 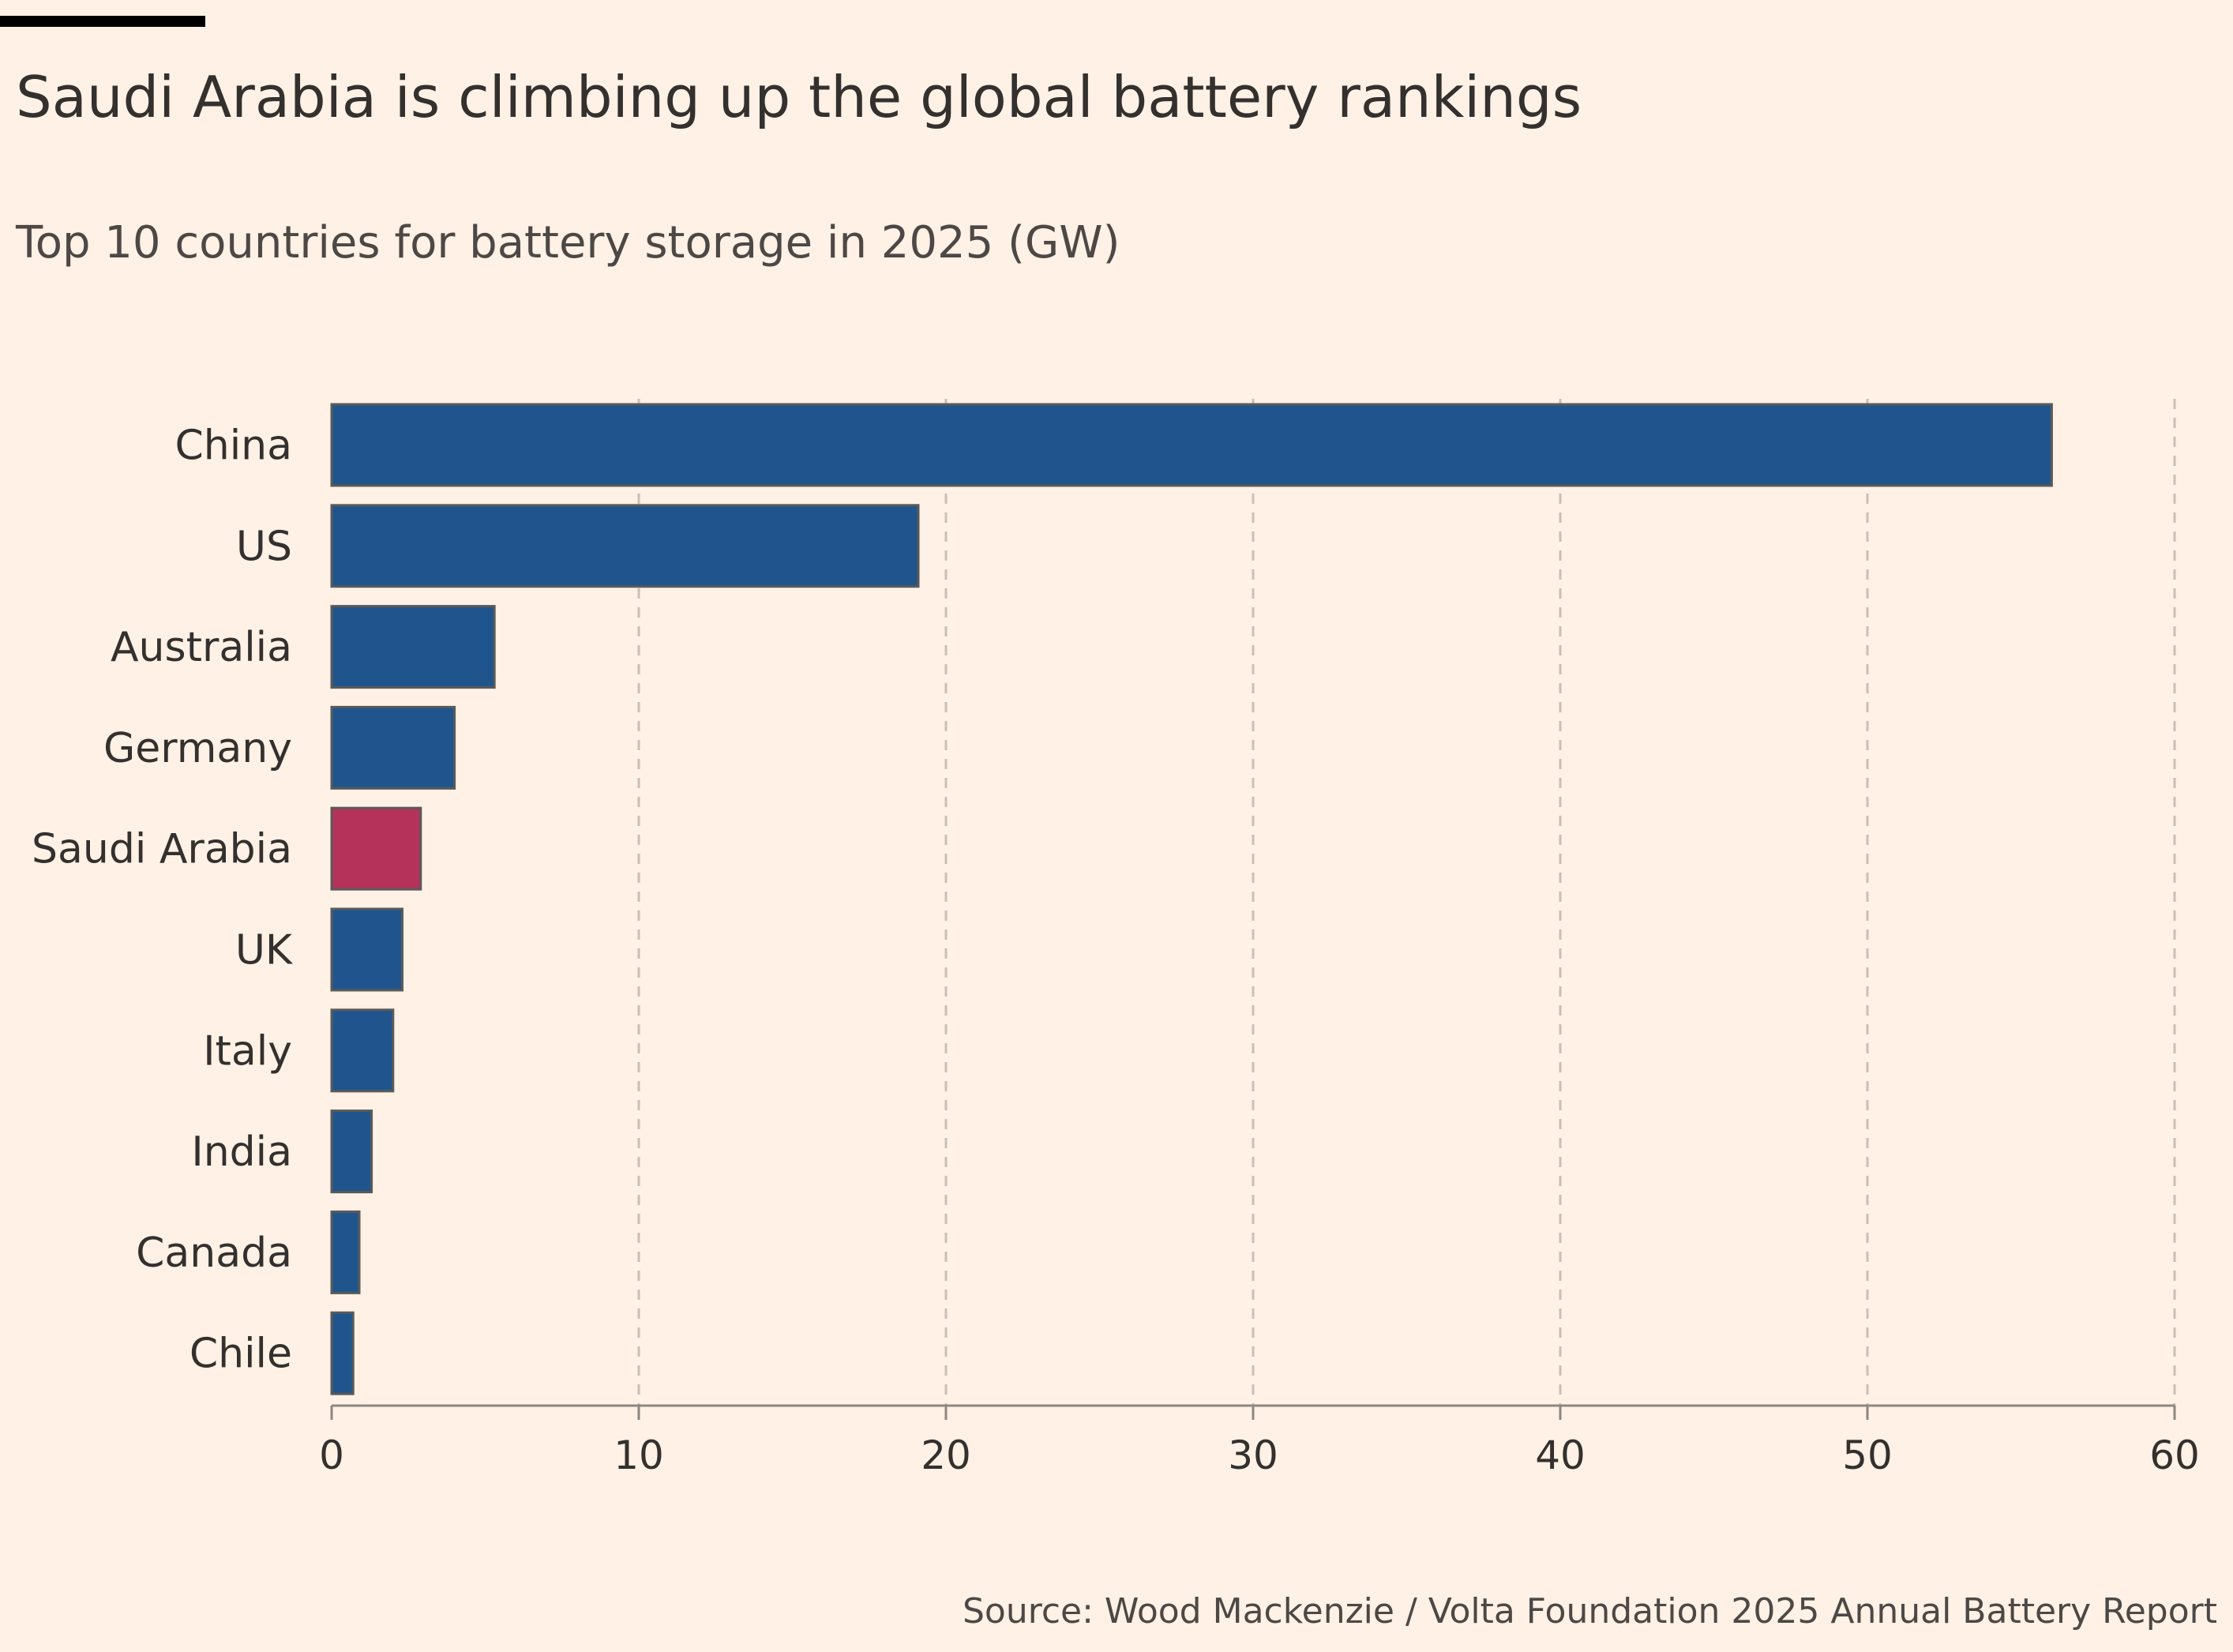 What do you see at coordinates (362, 1050) in the screenshot?
I see `bar-italy` at bounding box center [362, 1050].